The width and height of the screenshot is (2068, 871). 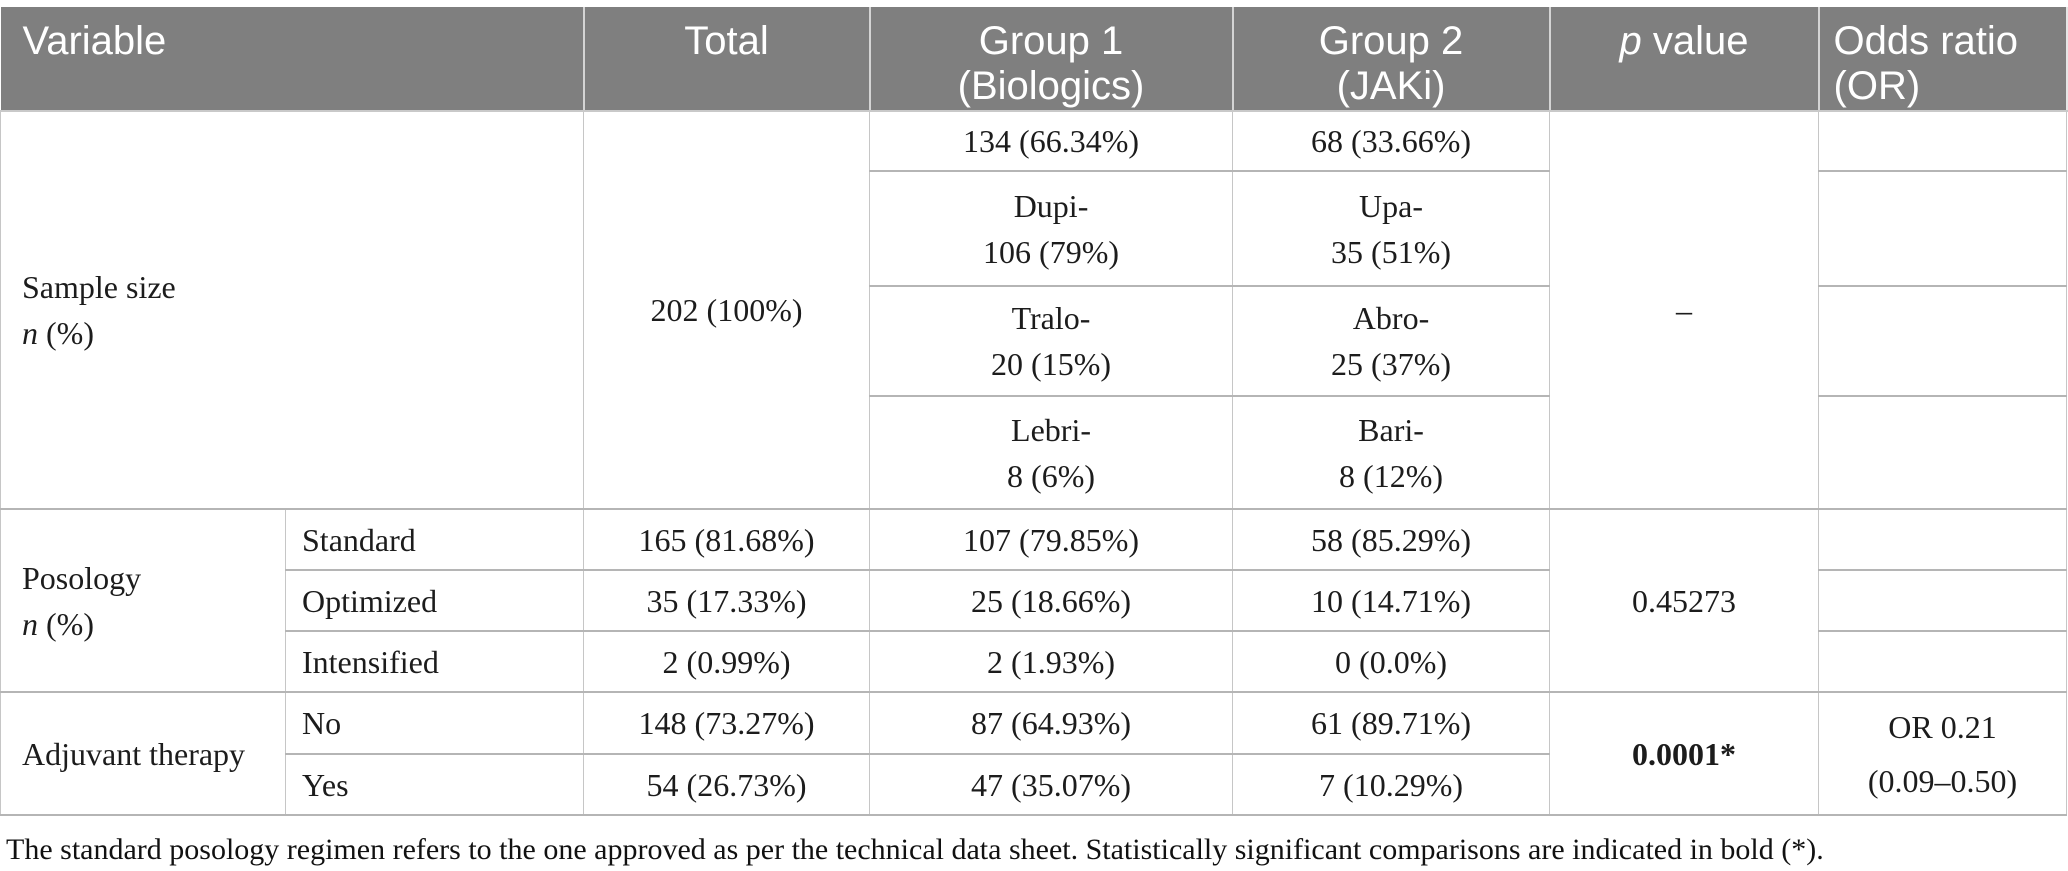 I want to click on group2-value-cell: 7 (10.29%), so click(x=1391, y=785).